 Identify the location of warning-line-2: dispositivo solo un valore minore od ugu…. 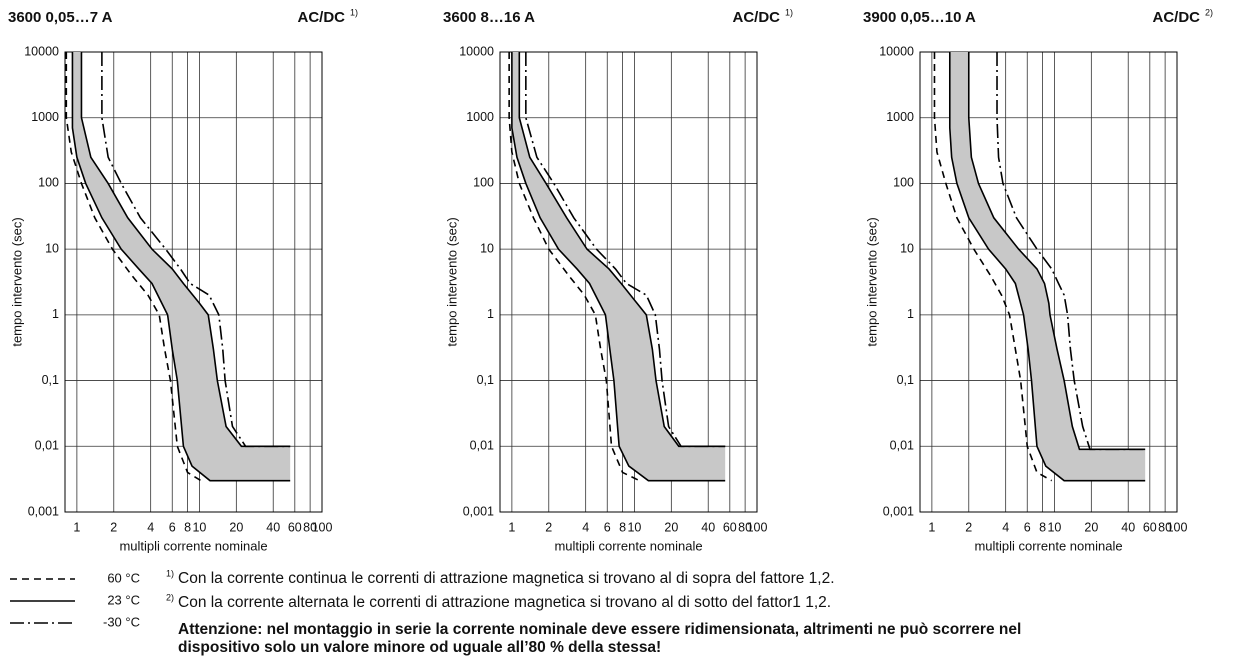
(419, 647).